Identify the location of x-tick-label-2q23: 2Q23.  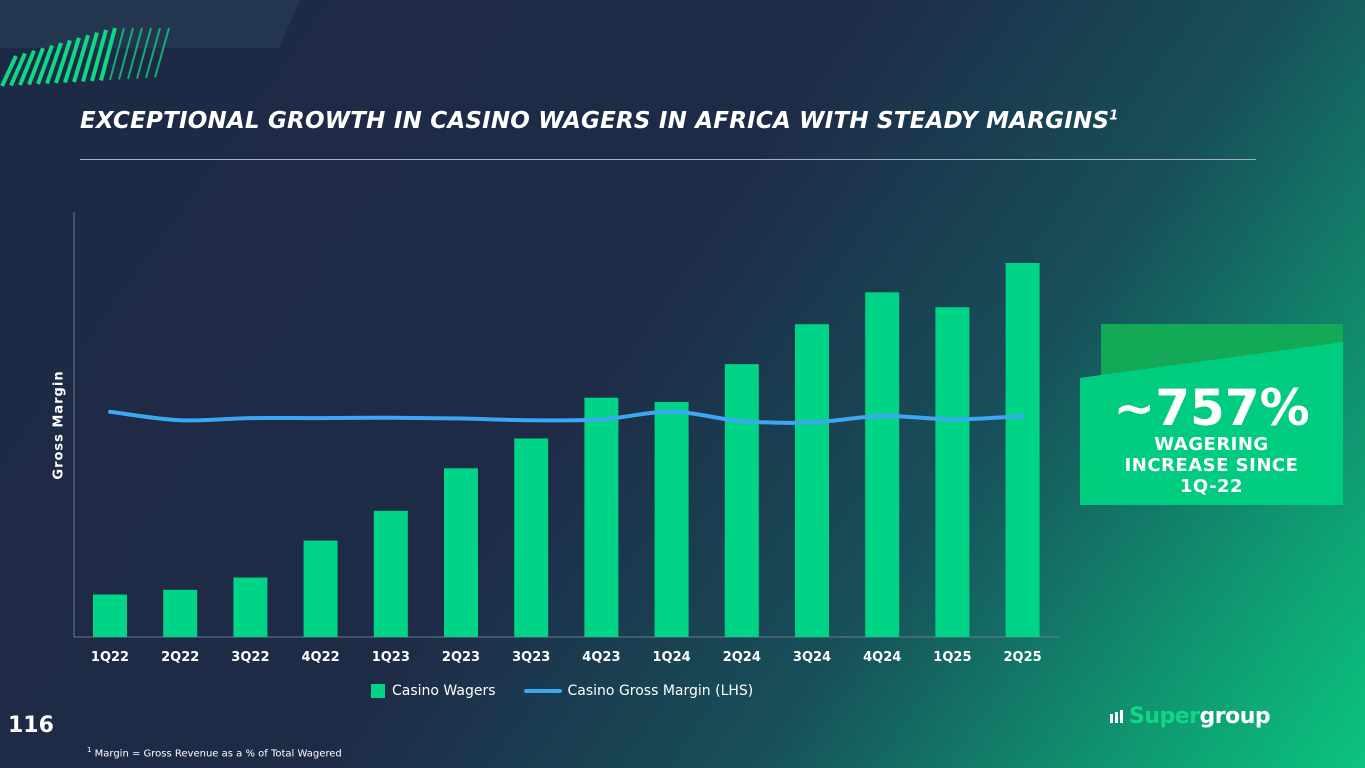
(461, 657).